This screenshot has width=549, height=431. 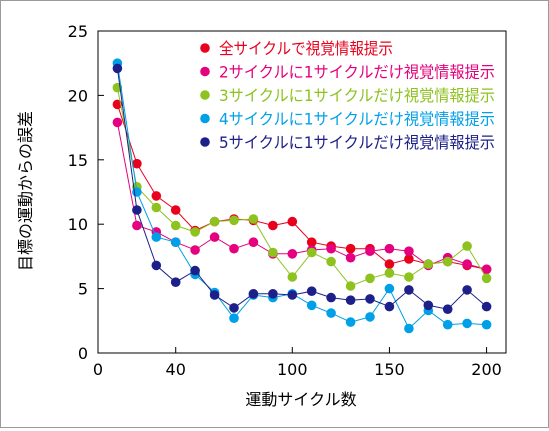 I want to click on y-tick-label: 0, so click(x=83, y=353).